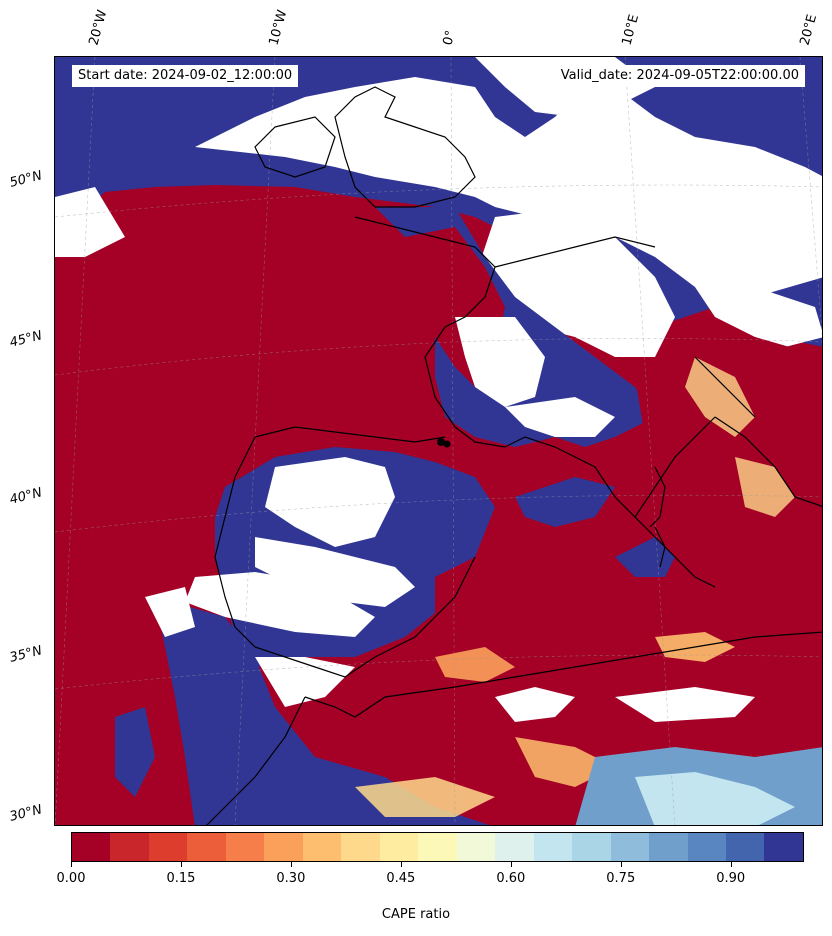 This screenshot has height=936, width=832. I want to click on start-date-label: Start date: 2024-09-02_12:00:00, so click(185, 76).